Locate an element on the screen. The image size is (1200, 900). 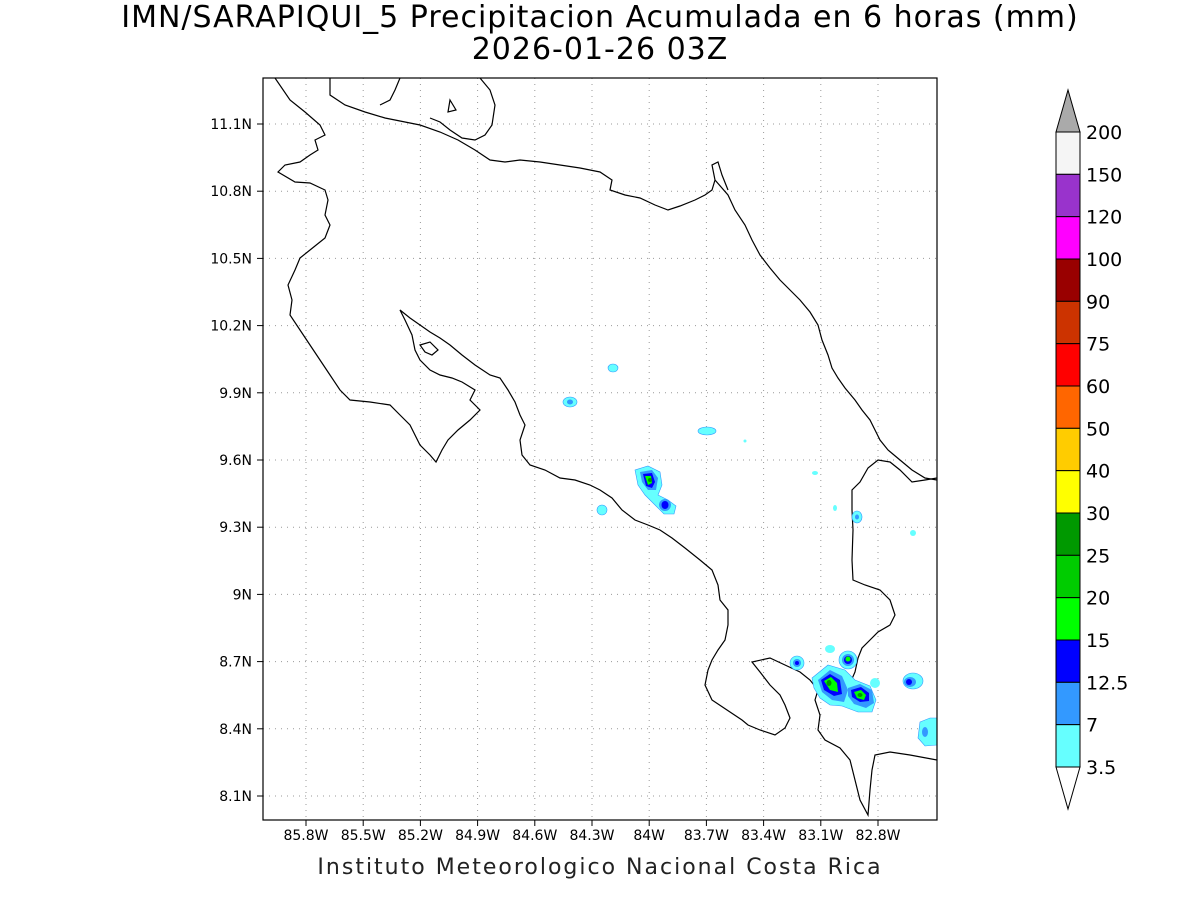
colorbar-level-label: 15 is located at coordinates (1098, 641).